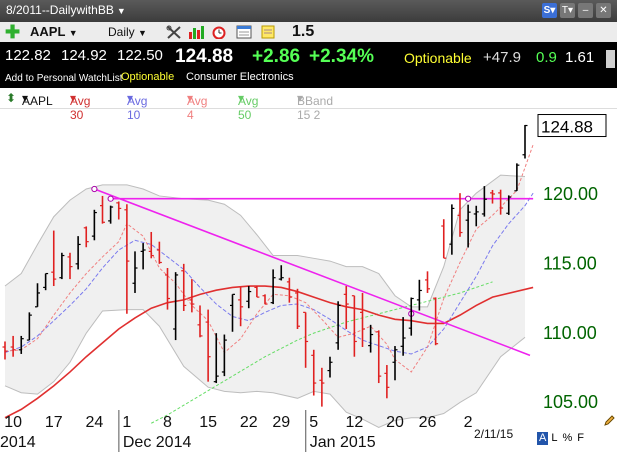 The height and width of the screenshot is (455, 617). What do you see at coordinates (37, 99) in the screenshot?
I see `legend-aapl: AAPL ▾` at bounding box center [37, 99].